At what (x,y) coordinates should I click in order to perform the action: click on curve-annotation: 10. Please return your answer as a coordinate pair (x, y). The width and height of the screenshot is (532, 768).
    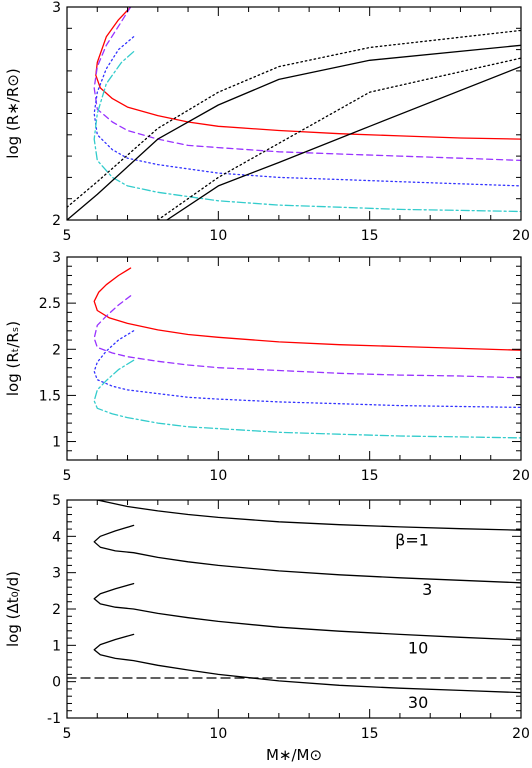
    Looking at the image, I should click on (418, 647).